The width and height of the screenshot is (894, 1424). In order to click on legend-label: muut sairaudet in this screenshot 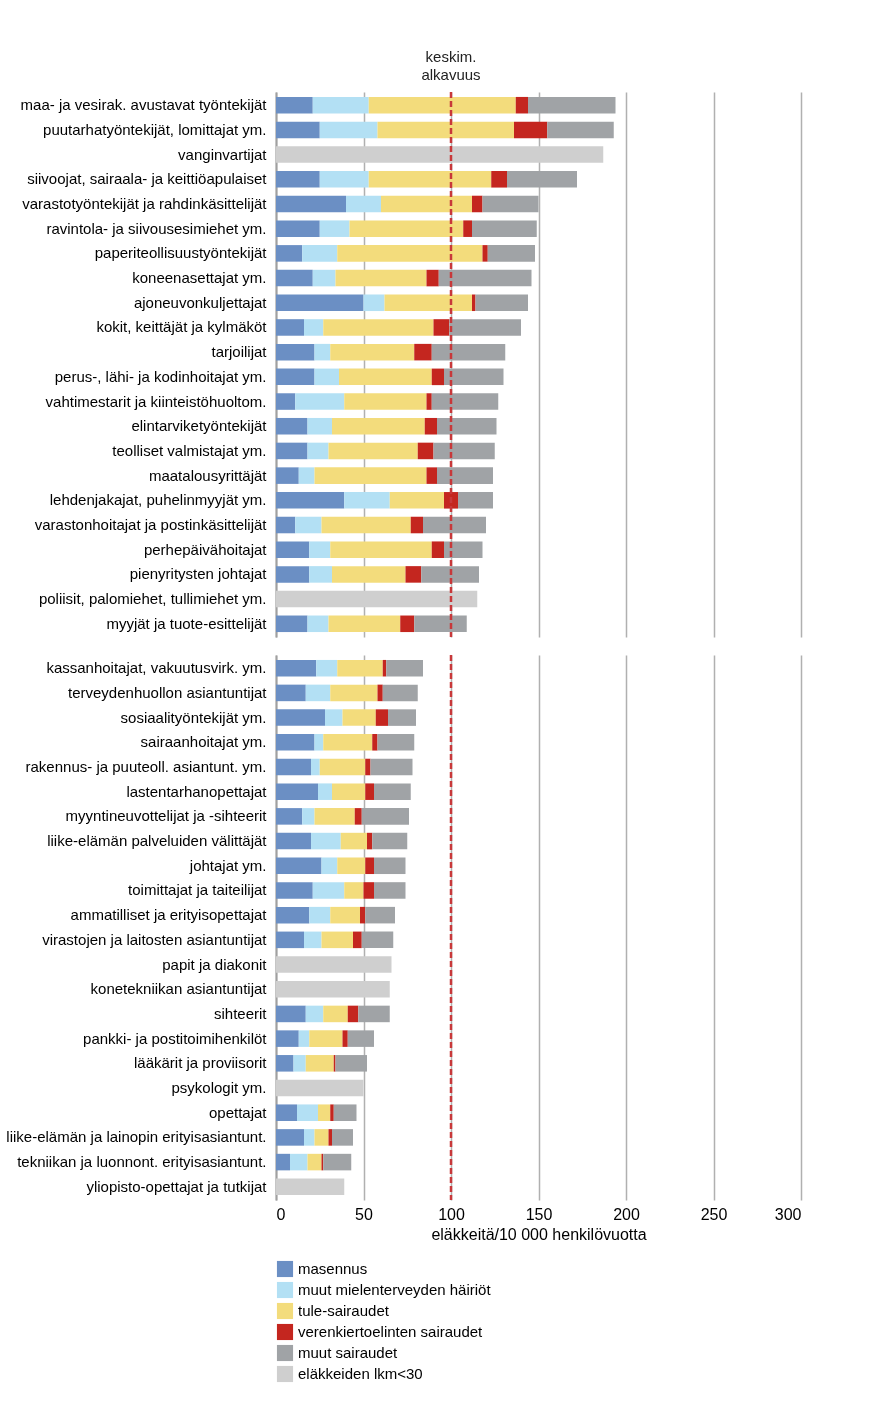, I will do `click(348, 1352)`.